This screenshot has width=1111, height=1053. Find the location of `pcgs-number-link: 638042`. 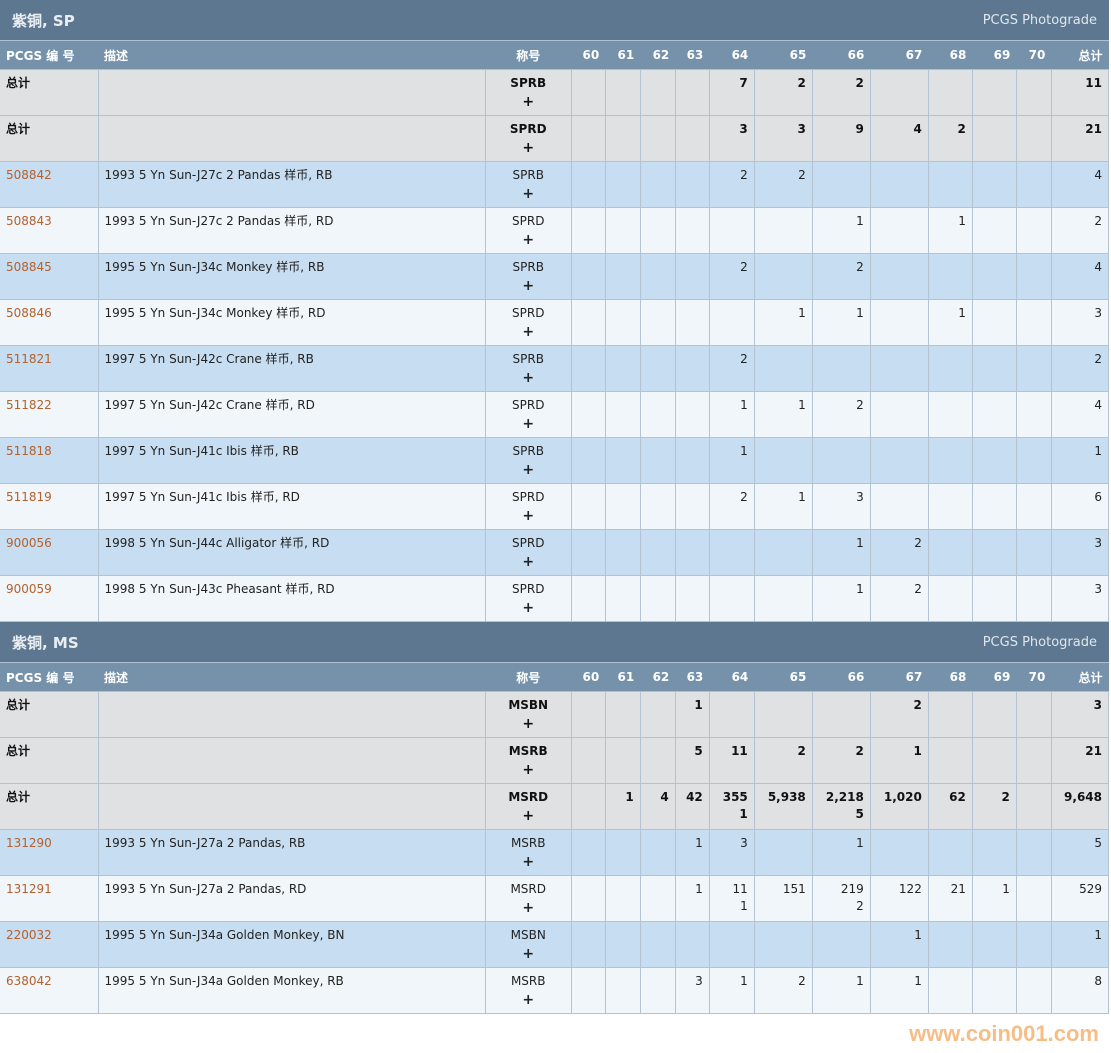

pcgs-number-link: 638042 is located at coordinates (29, 981).